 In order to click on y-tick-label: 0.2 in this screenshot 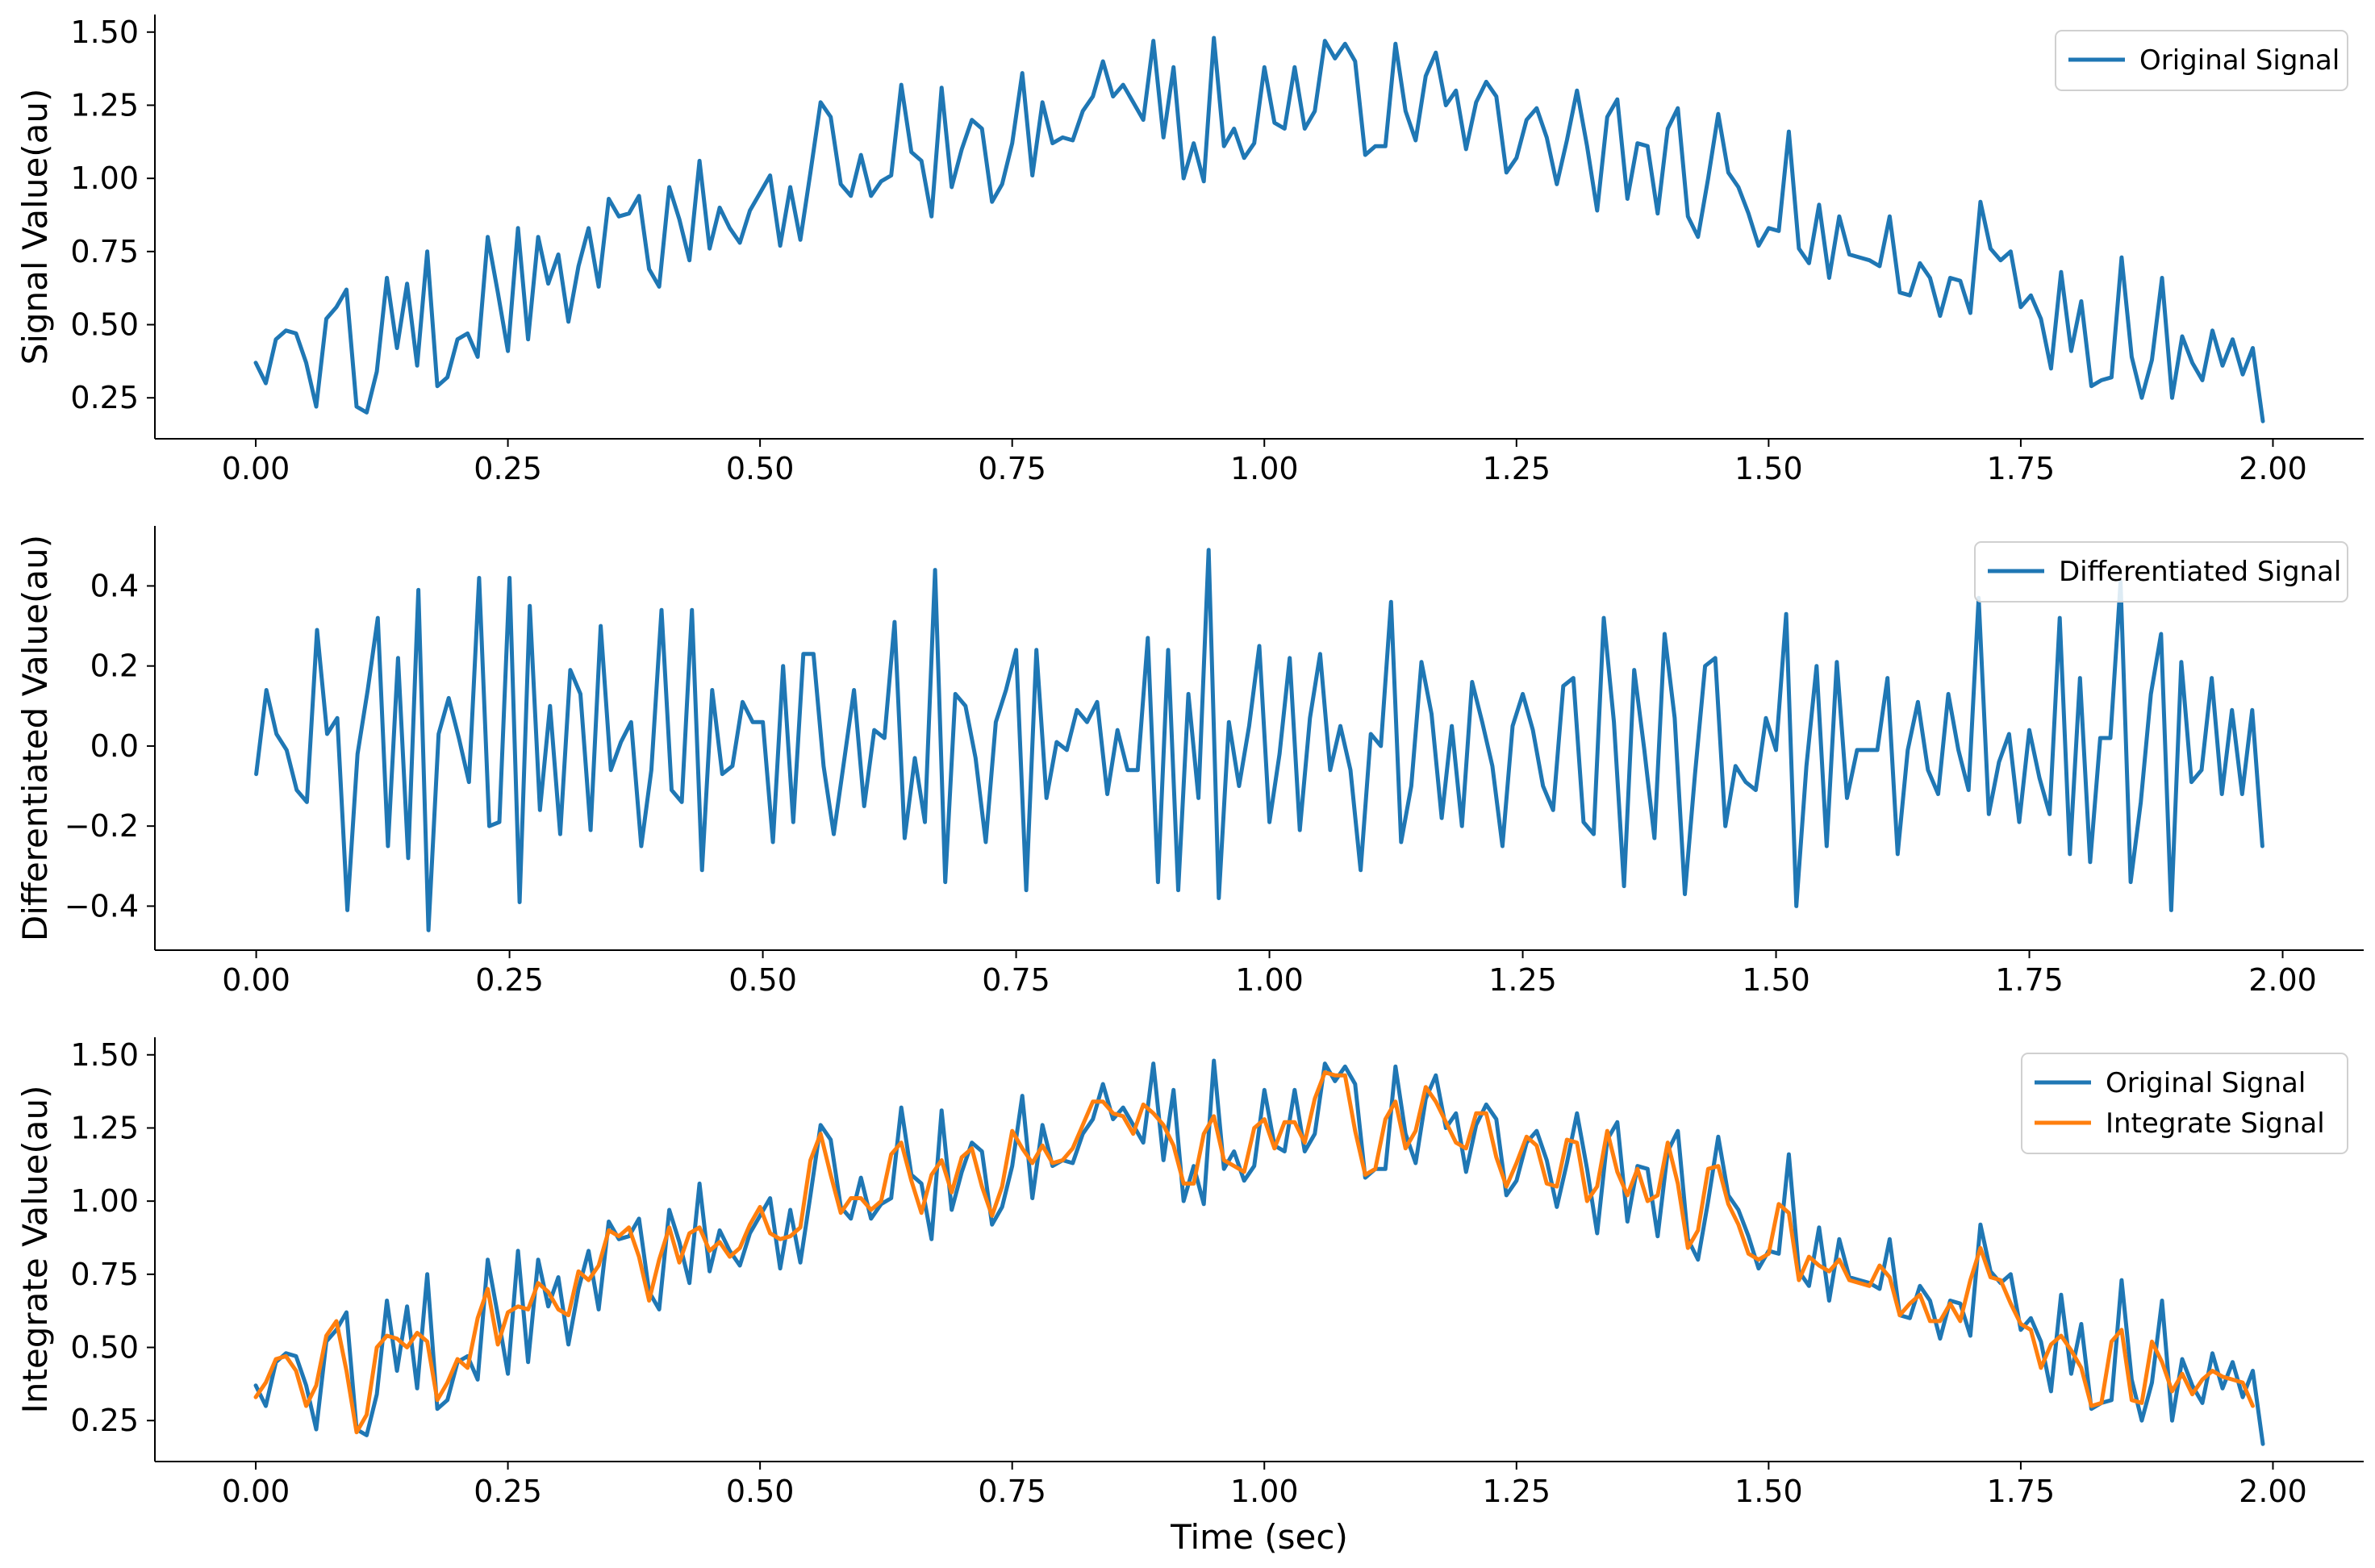, I will do `click(114, 666)`.